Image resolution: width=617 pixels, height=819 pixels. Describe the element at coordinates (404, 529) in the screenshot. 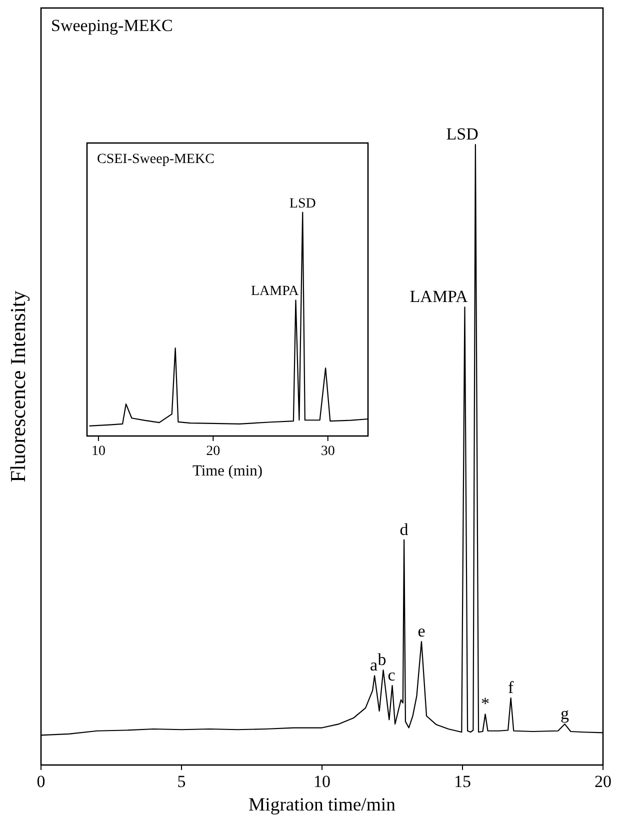

I see `annotation: d` at that location.